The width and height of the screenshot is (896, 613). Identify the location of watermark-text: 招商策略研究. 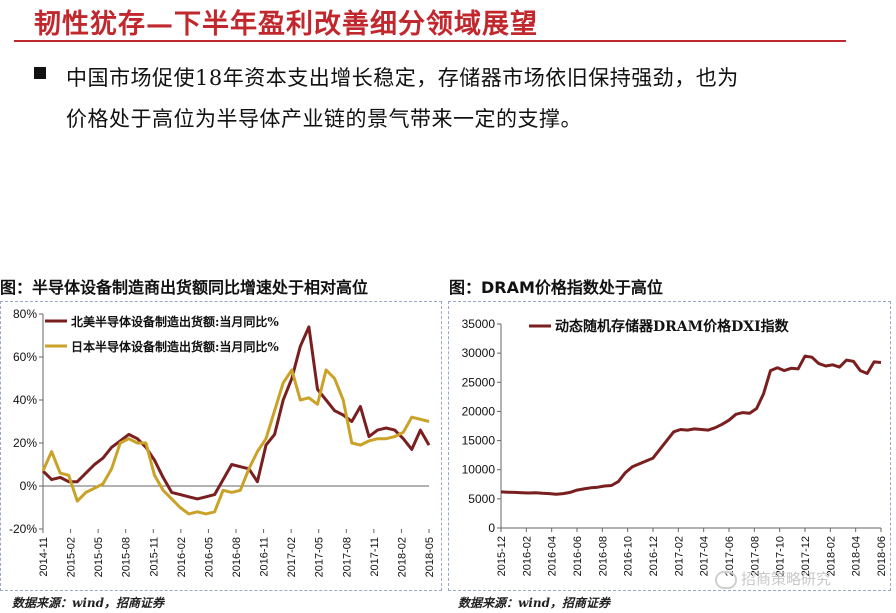
(786, 579).